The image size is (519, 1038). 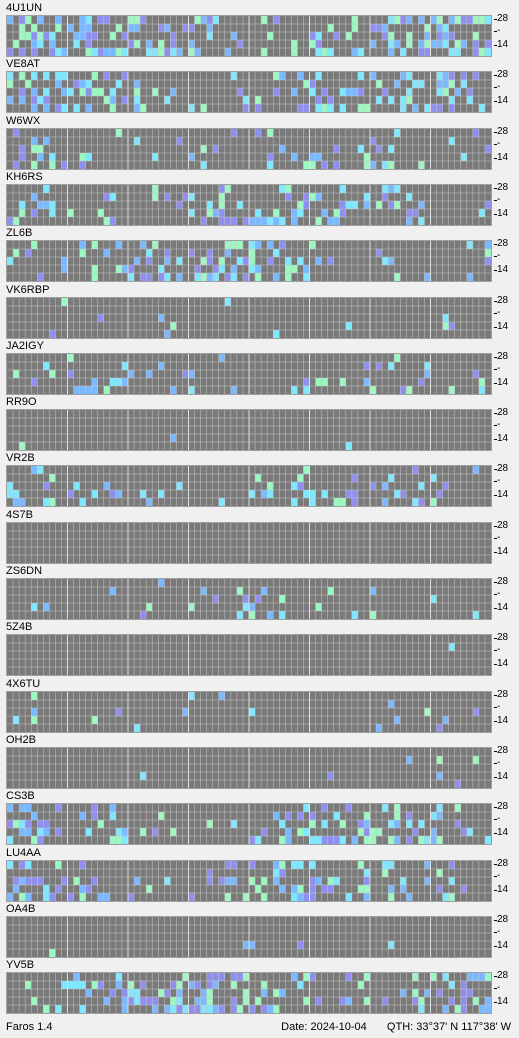 What do you see at coordinates (259, 986) in the screenshot?
I see `station-panel: YV5B 28- 14` at bounding box center [259, 986].